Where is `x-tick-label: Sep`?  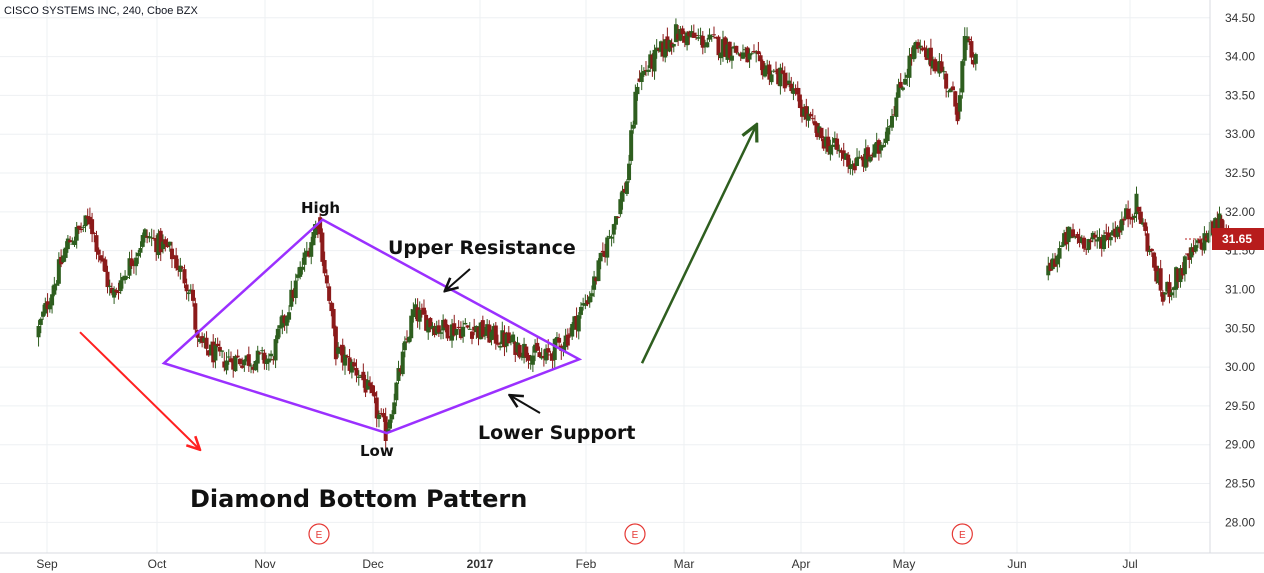 x-tick-label: Sep is located at coordinates (47, 564).